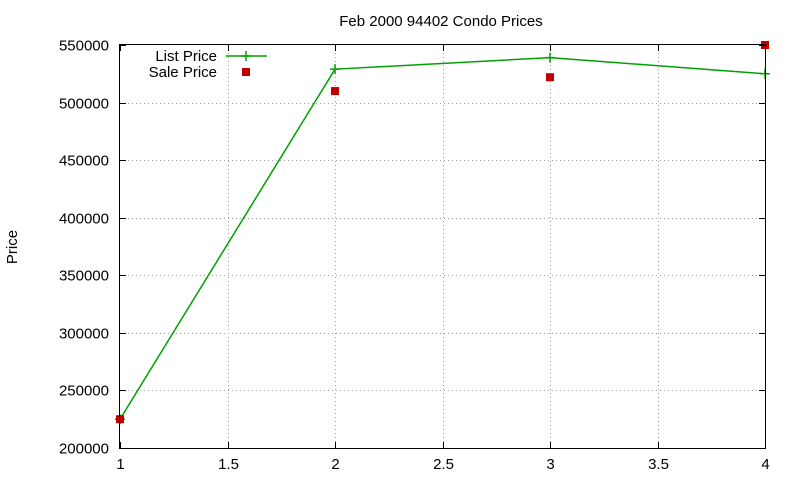 This screenshot has width=800, height=480. I want to click on x-tick-label: 1, so click(120, 464).